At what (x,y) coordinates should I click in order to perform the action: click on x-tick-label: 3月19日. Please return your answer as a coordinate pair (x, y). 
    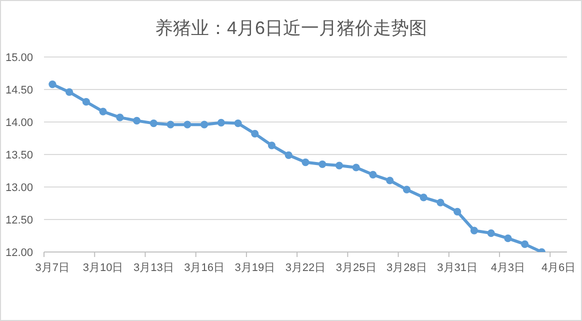
    Looking at the image, I should click on (255, 268).